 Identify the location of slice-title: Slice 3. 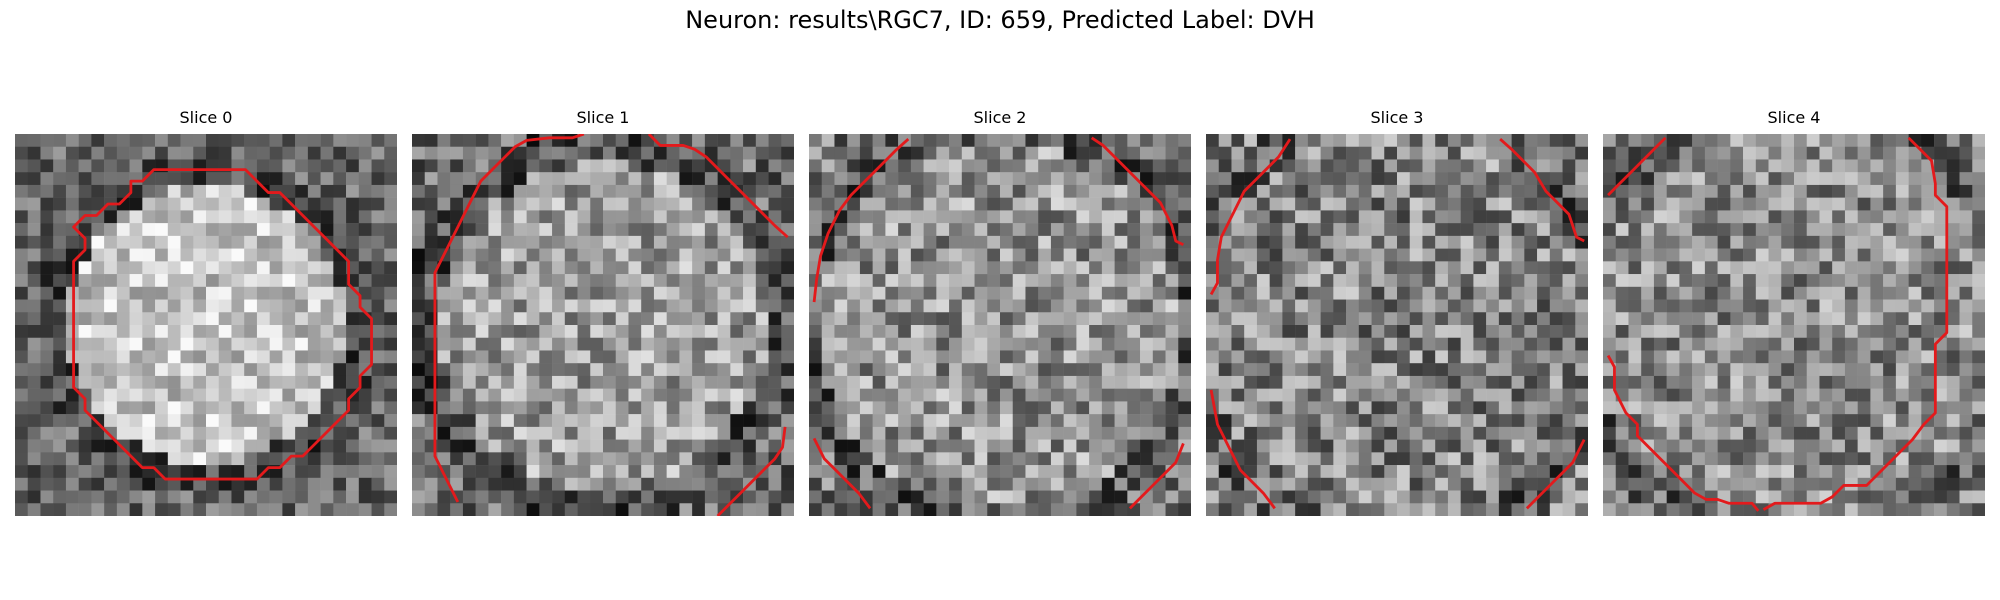
(1397, 117).